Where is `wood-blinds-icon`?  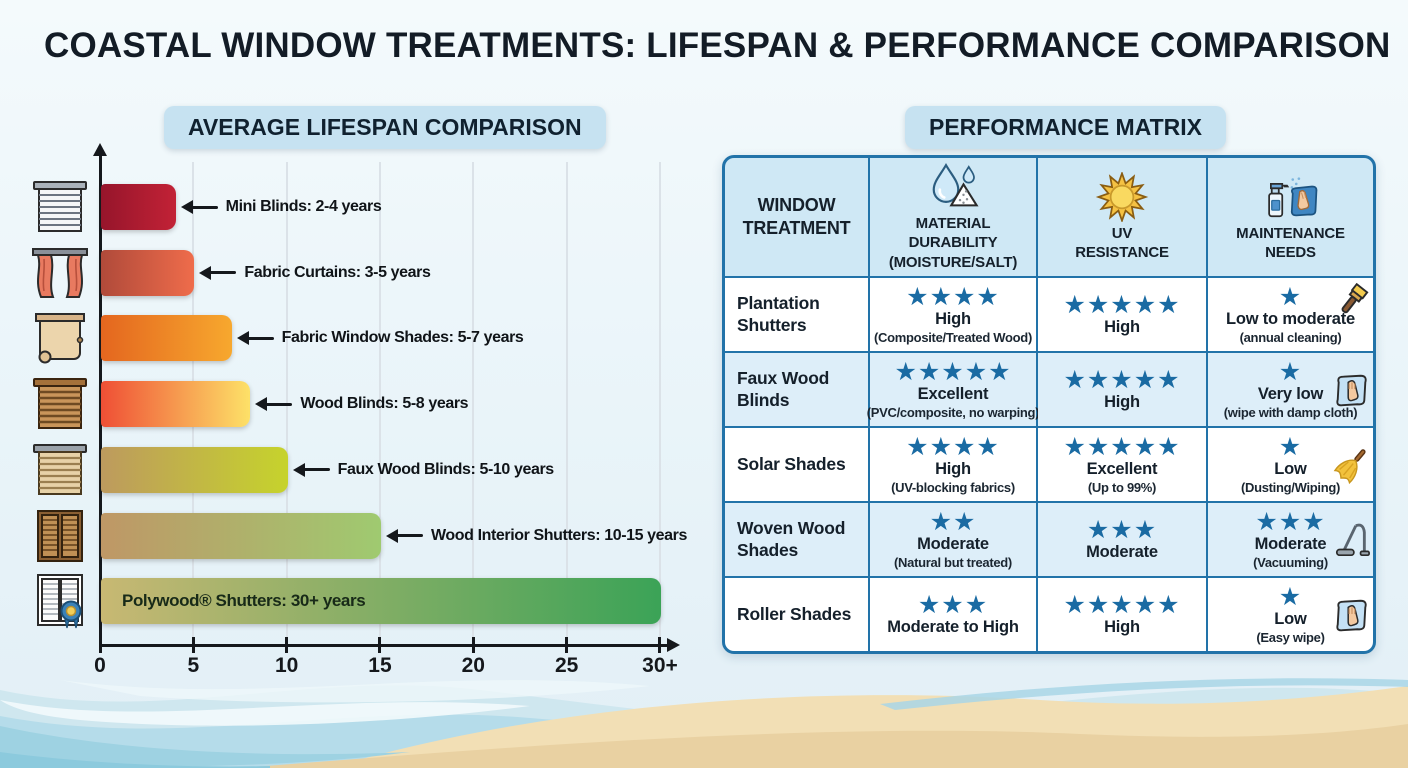 wood-blinds-icon is located at coordinates (60, 404).